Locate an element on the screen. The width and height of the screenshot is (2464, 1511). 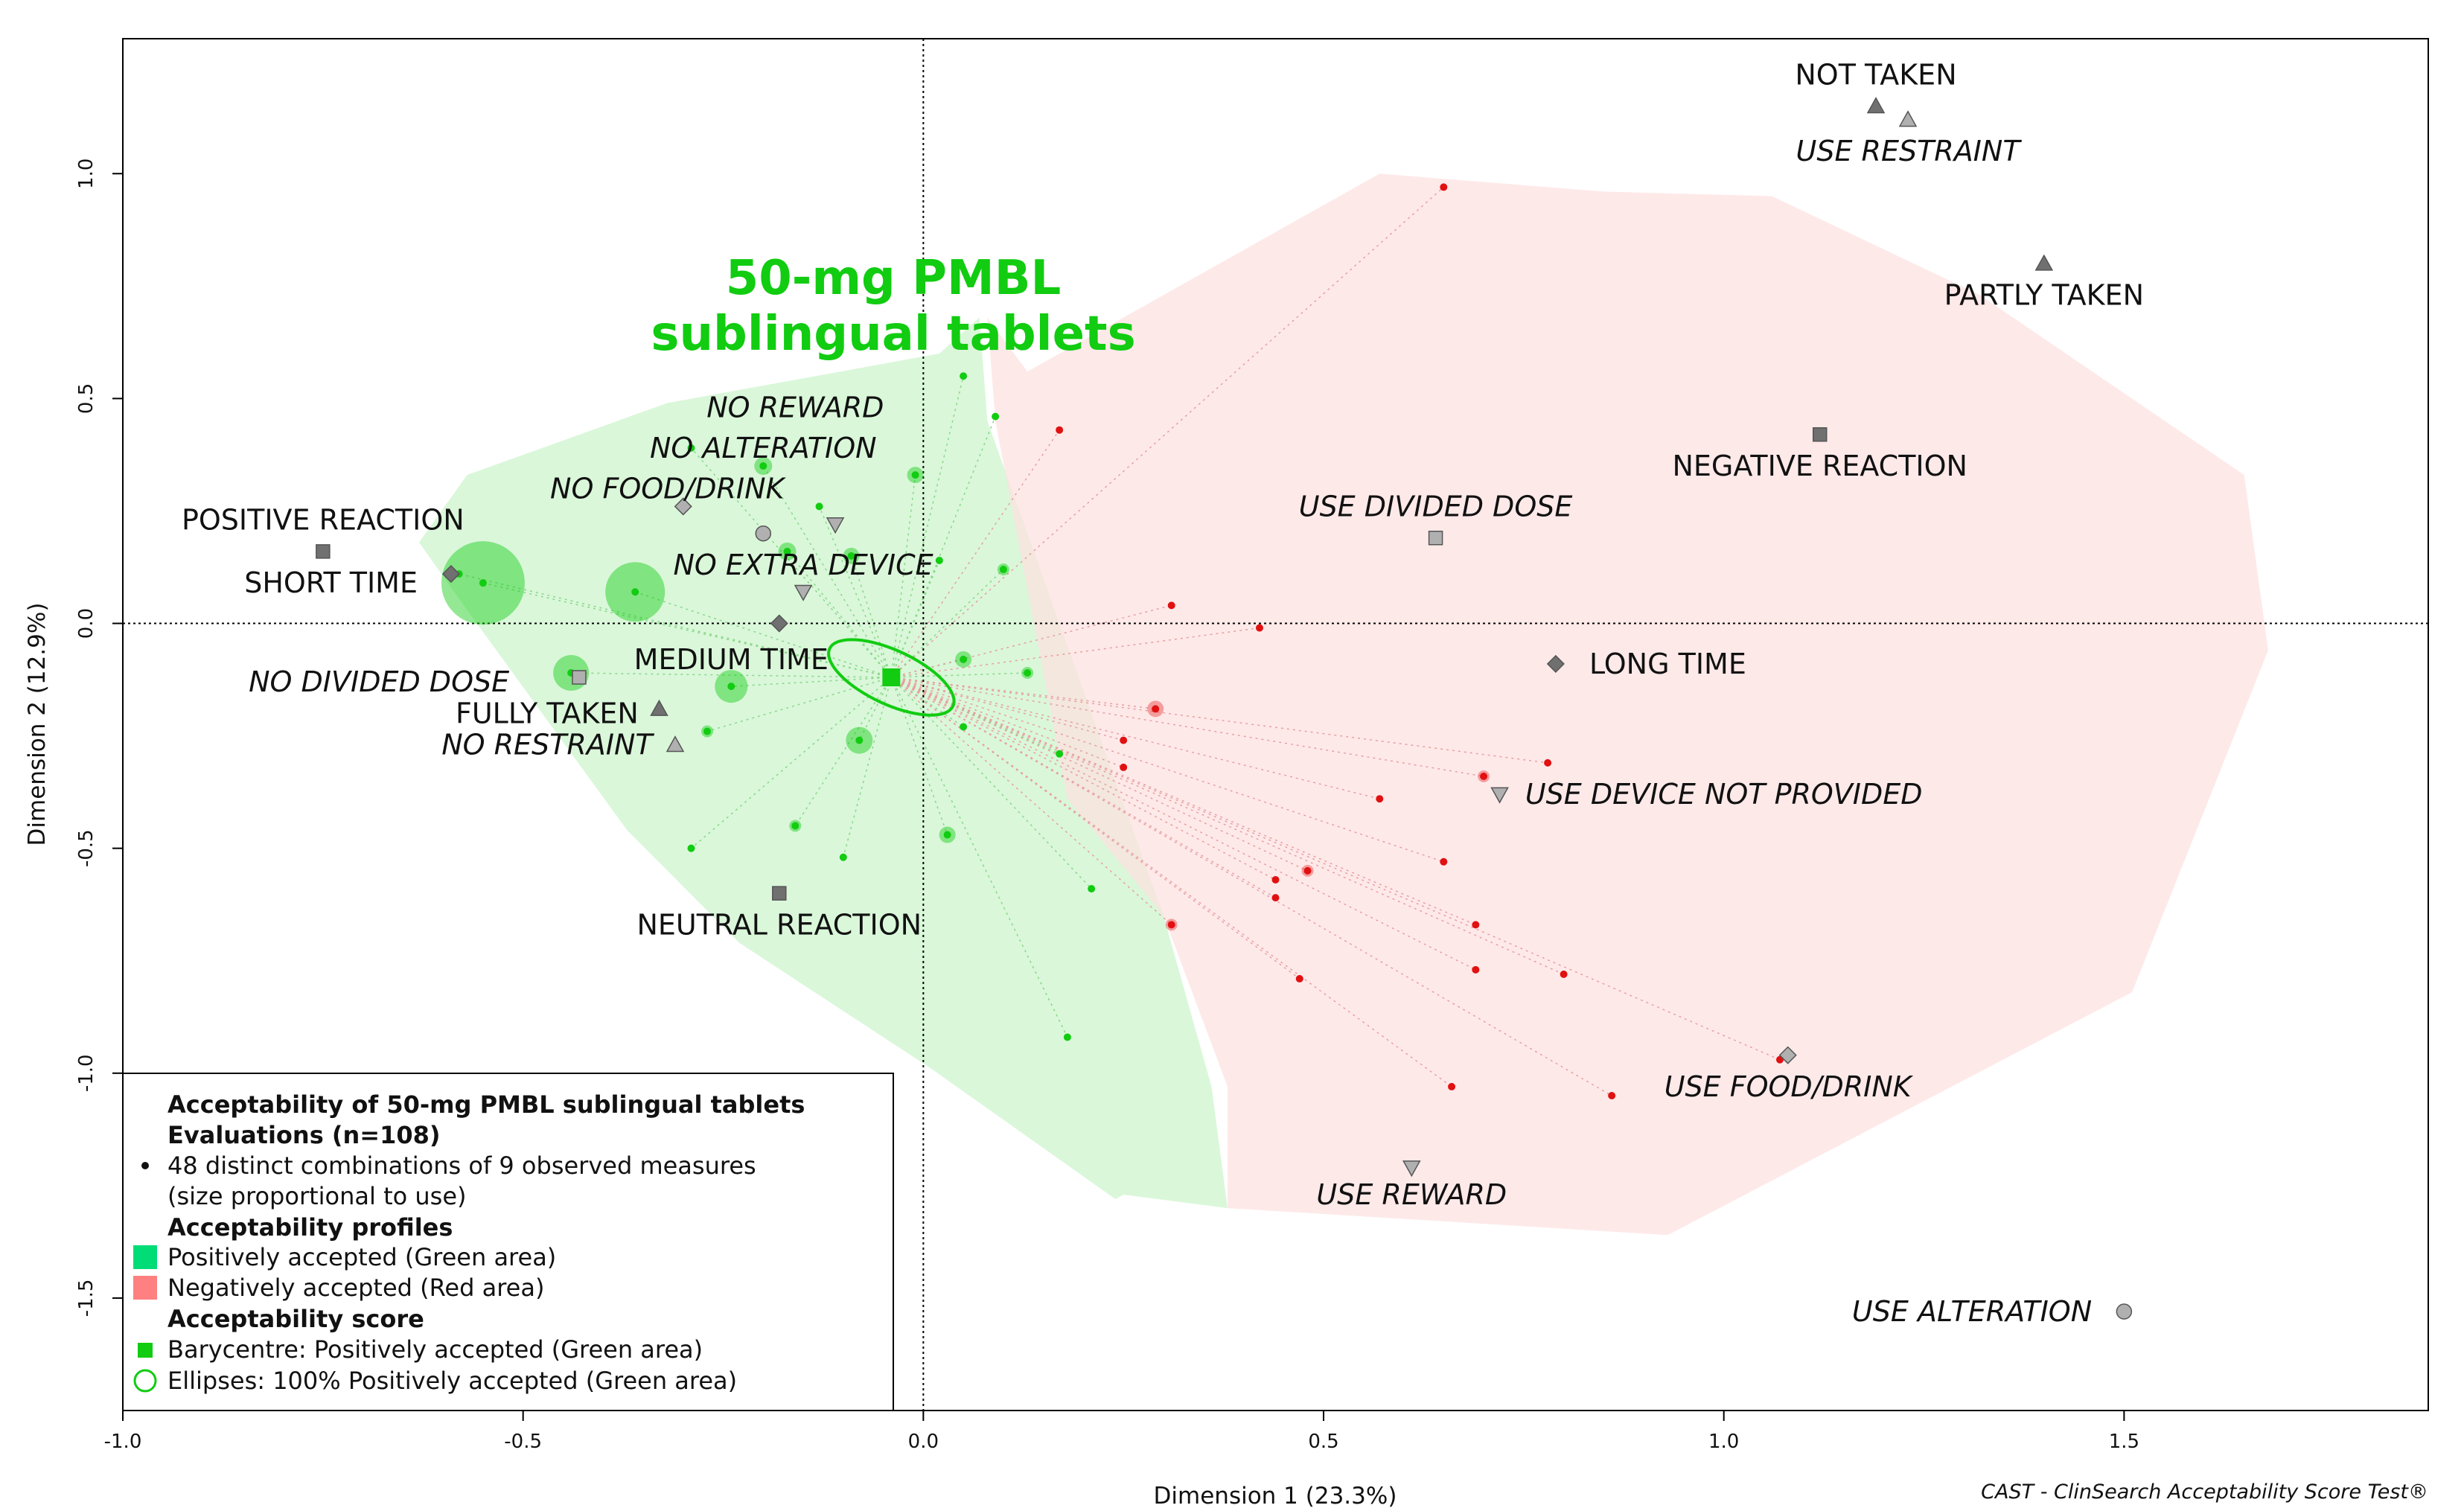
category-label: POSITIVE REACTION is located at coordinates (323, 520).